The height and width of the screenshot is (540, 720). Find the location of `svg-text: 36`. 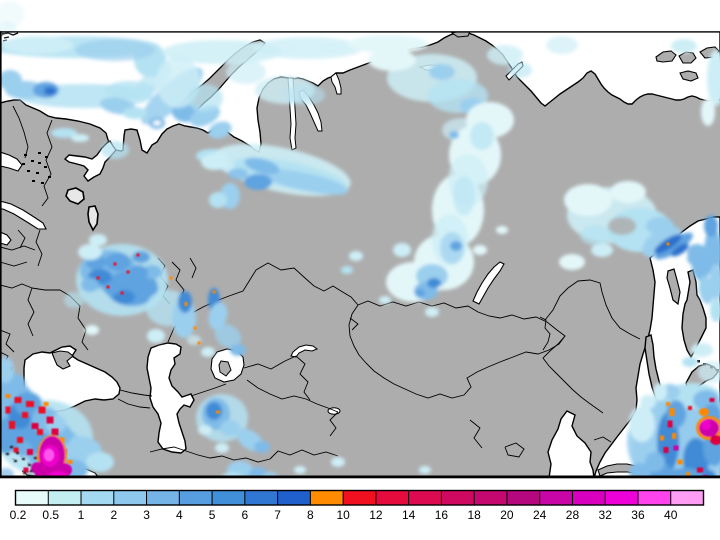

svg-text: 36 is located at coordinates (638, 515).